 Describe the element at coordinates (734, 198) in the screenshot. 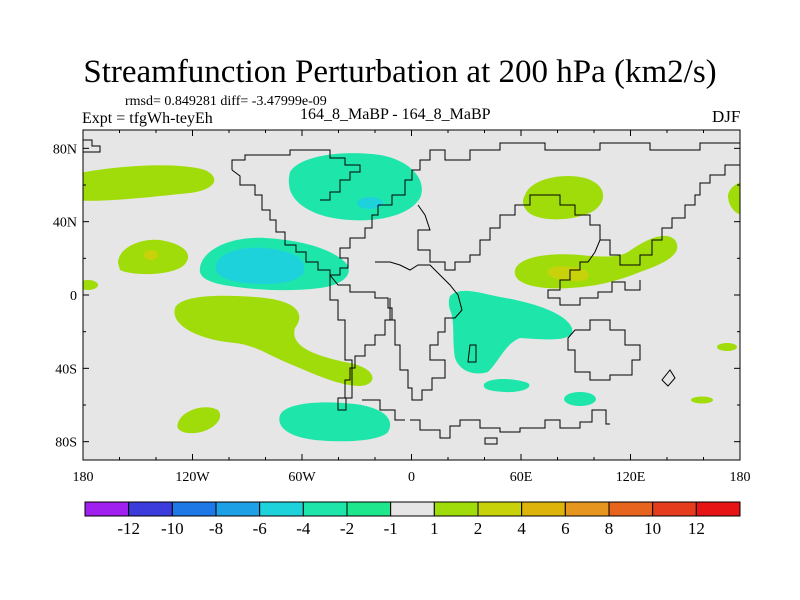

I see `region-pos-north-pacific-east` at that location.